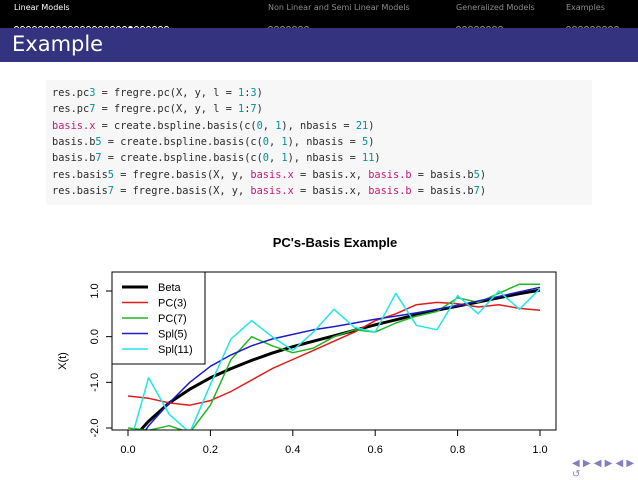 The width and height of the screenshot is (638, 480). What do you see at coordinates (172, 304) in the screenshot?
I see `legend-label: PC(3)` at bounding box center [172, 304].